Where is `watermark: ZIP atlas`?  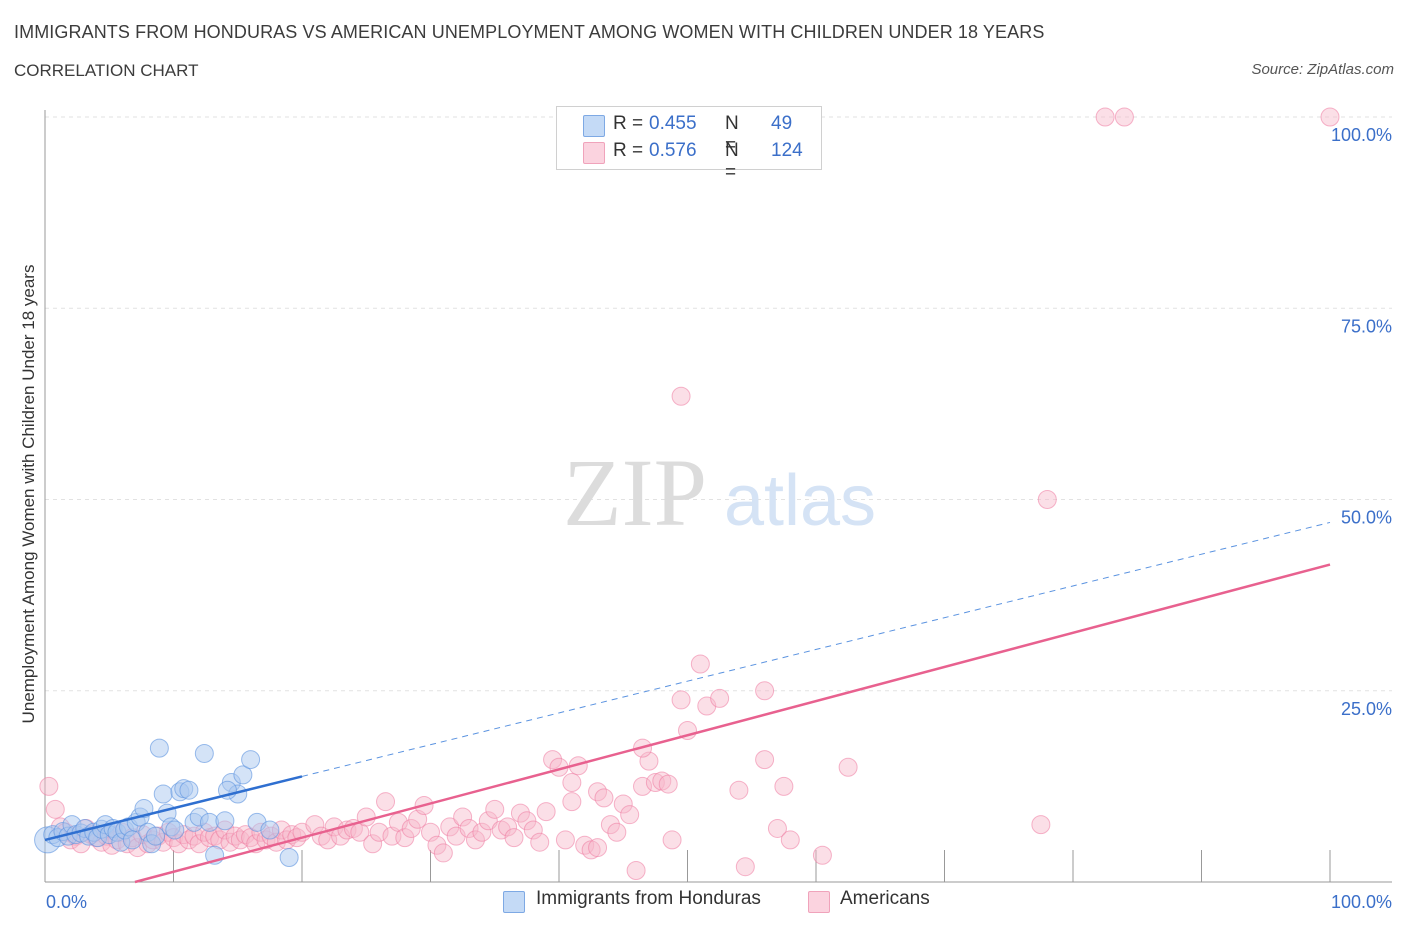
watermark: ZIP atlas is located at coordinates (719, 492).